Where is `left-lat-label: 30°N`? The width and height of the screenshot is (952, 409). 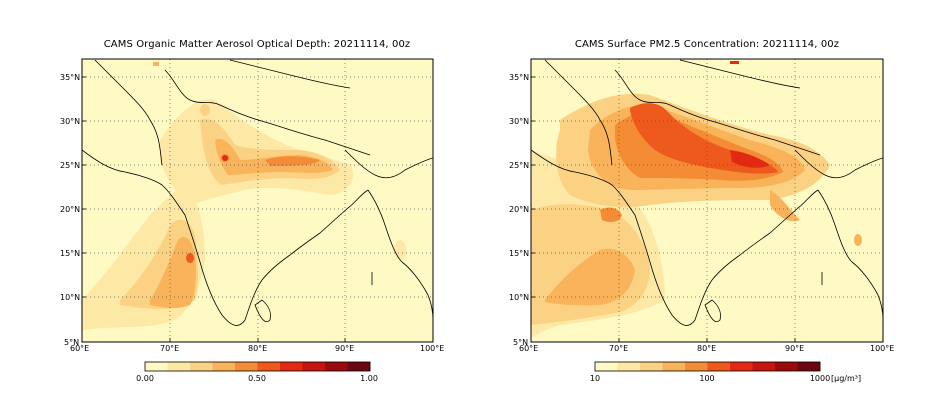 left-lat-label: 30°N is located at coordinates (70, 121).